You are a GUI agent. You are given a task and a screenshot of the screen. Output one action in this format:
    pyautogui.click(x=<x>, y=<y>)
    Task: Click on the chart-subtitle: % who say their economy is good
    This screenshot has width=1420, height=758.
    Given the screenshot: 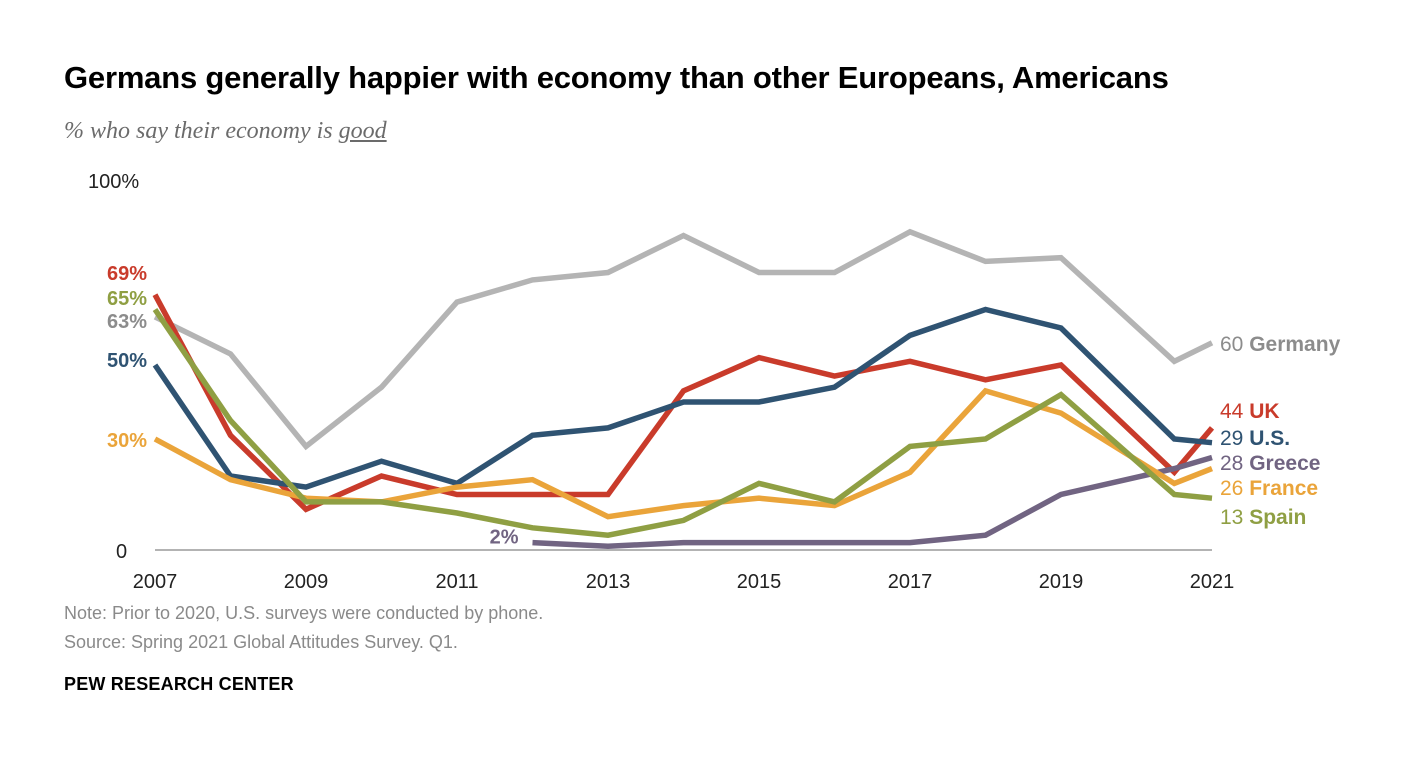 What is the action you would take?
    pyautogui.click(x=225, y=131)
    